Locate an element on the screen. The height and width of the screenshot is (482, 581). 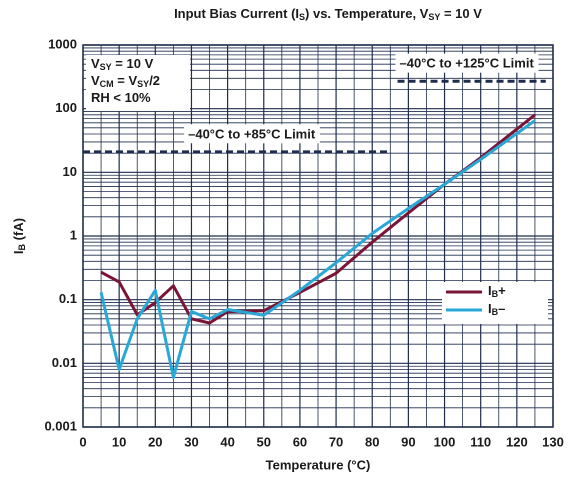
x-tick-label: 80 is located at coordinates (372, 441).